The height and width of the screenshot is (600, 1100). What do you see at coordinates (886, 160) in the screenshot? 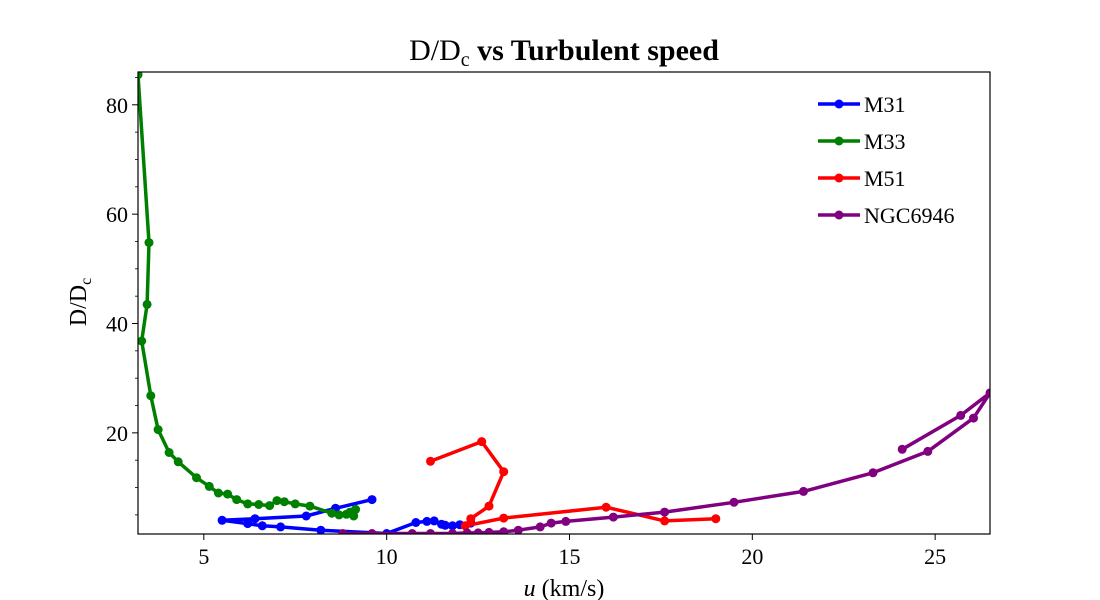
I see `legend: M31 M33 M51 NGC6946` at bounding box center [886, 160].